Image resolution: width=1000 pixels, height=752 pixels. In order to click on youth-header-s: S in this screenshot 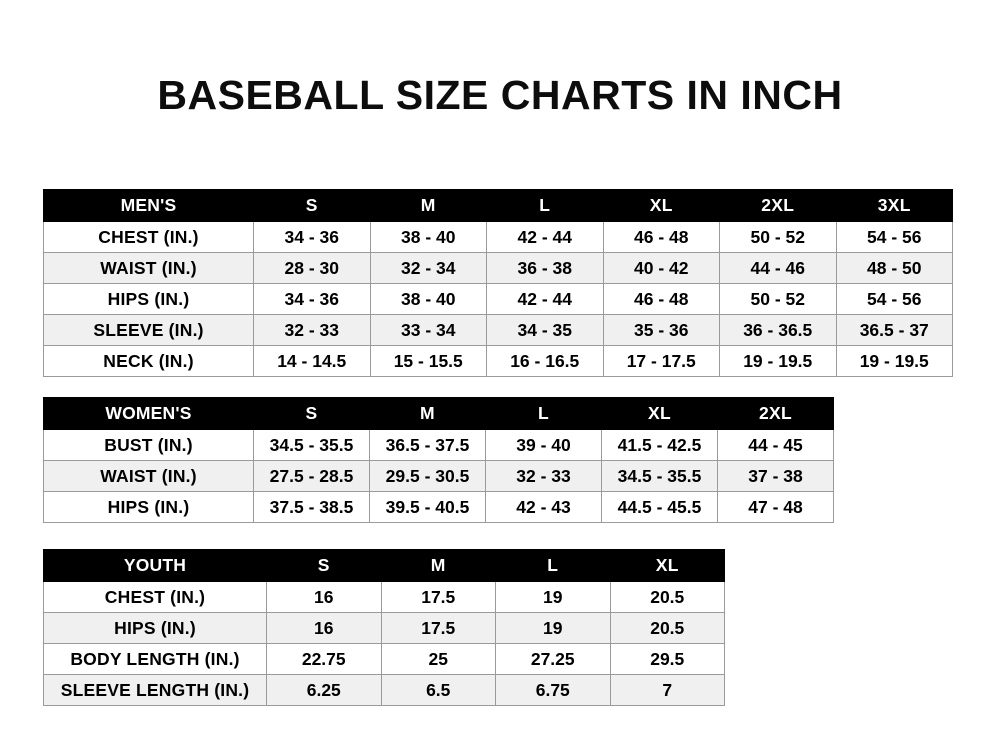, I will do `click(324, 565)`.